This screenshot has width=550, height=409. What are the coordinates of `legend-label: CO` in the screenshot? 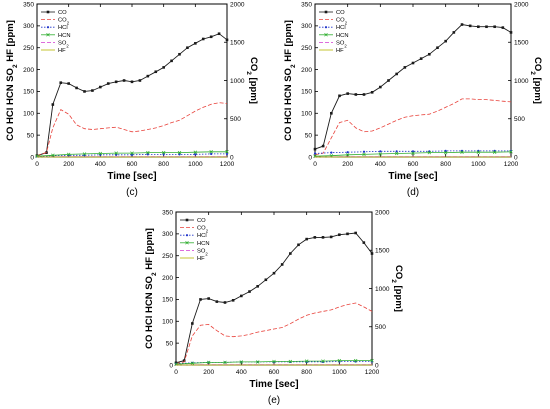 It's located at (201, 221).